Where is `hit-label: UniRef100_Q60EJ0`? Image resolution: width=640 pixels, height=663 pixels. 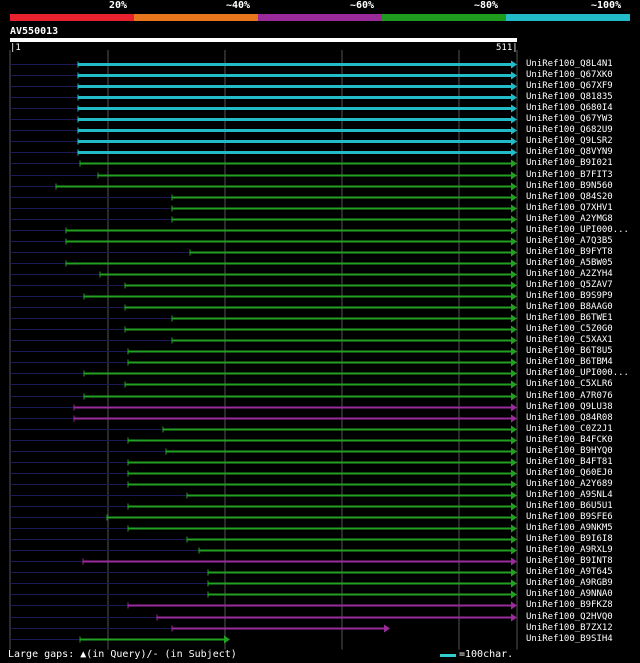
hit-label: UniRef100_Q60EJ0 is located at coordinates (569, 472).